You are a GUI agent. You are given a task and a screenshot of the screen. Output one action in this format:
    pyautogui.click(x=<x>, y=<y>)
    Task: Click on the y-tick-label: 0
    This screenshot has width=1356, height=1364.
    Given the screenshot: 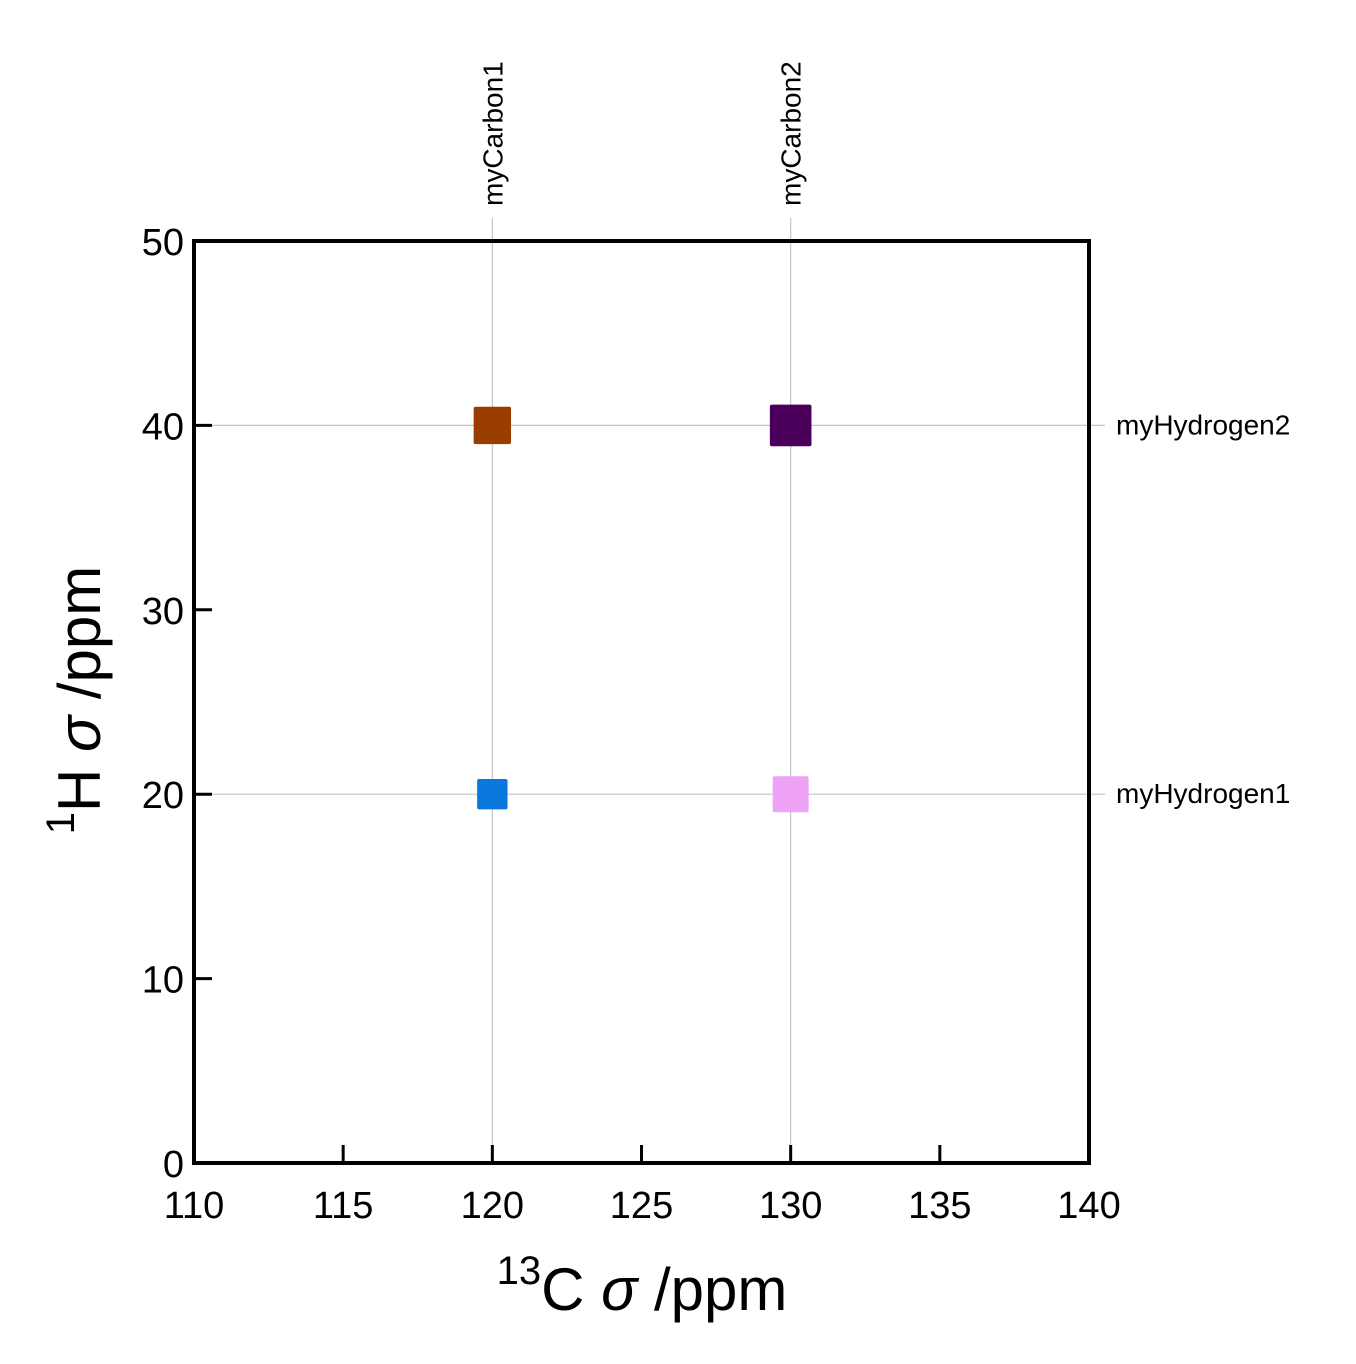 What is the action you would take?
    pyautogui.click(x=173, y=1165)
    